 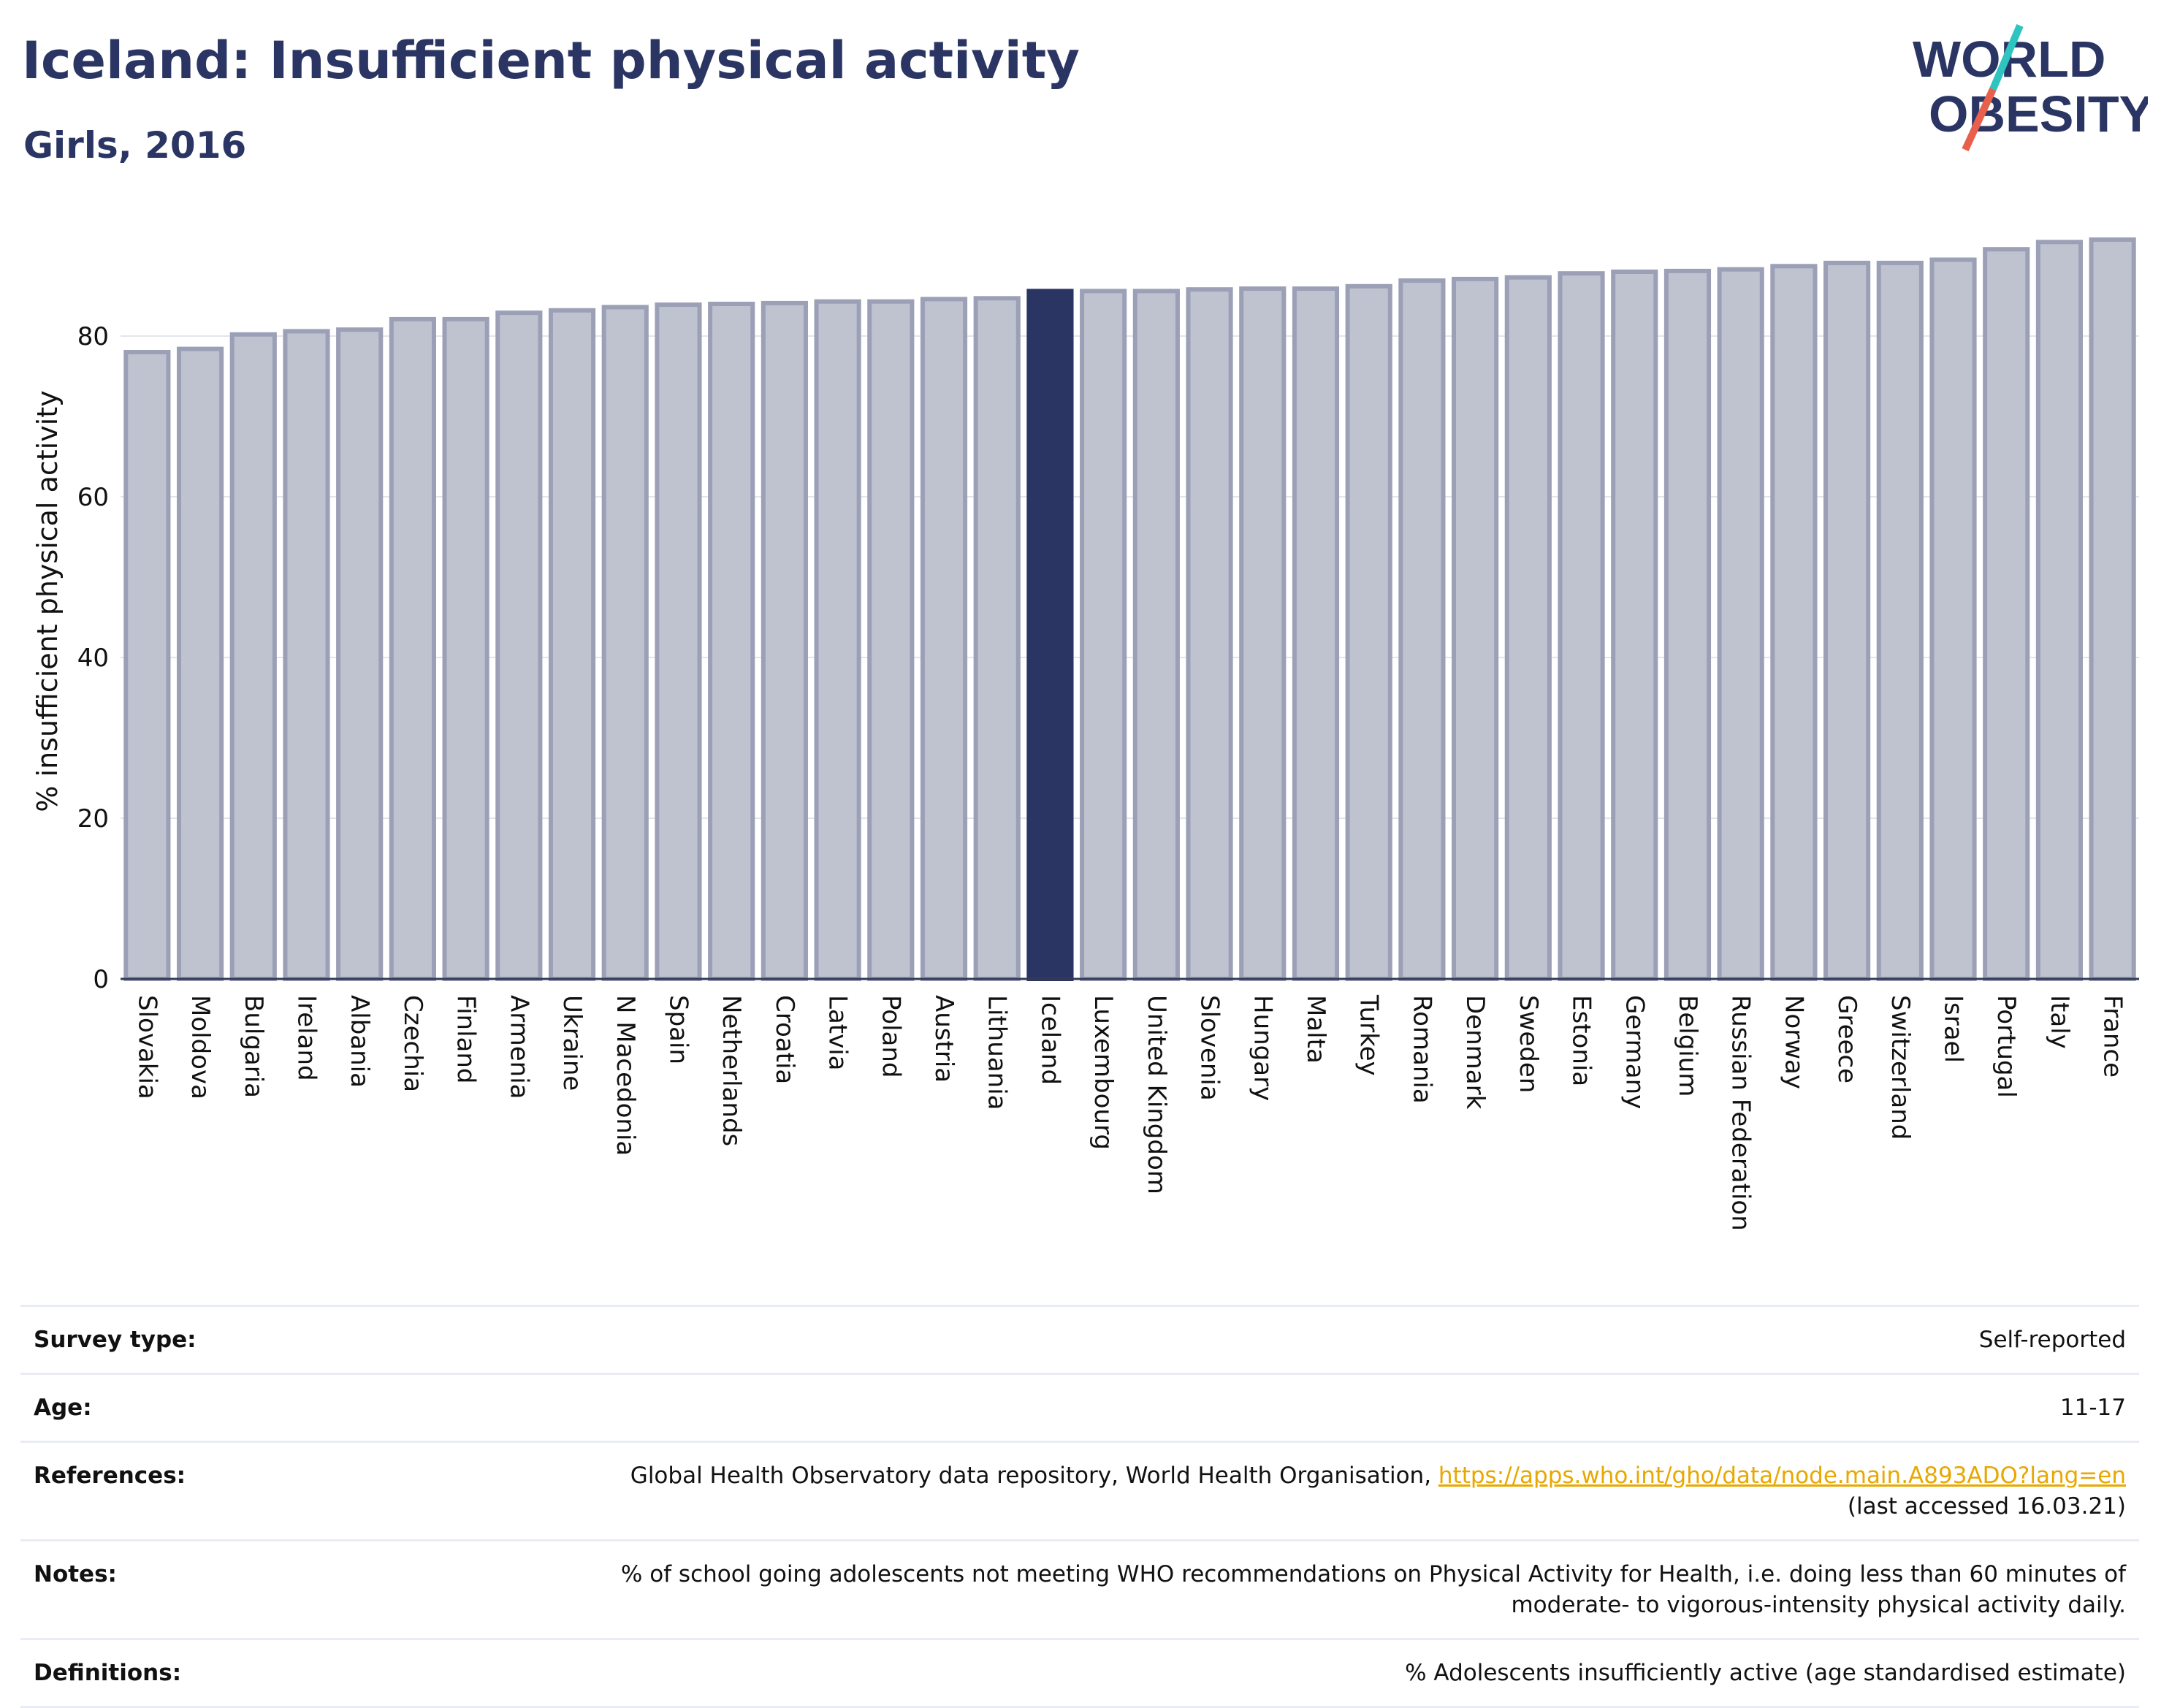 I want to click on bar-slovenia, so click(x=1210, y=634).